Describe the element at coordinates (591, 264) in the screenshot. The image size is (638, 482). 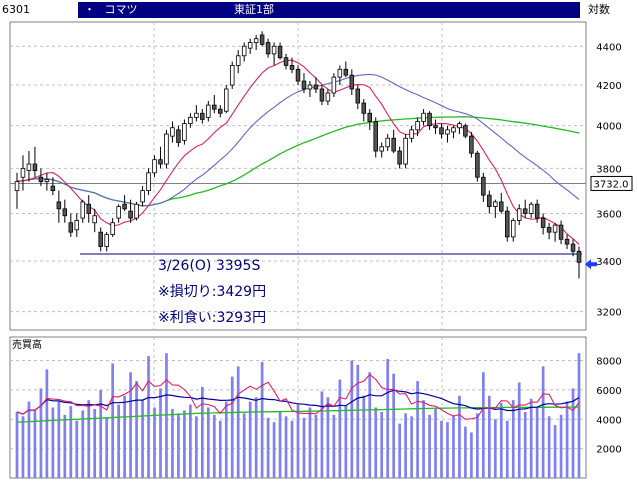
I see `entry-arrow` at that location.